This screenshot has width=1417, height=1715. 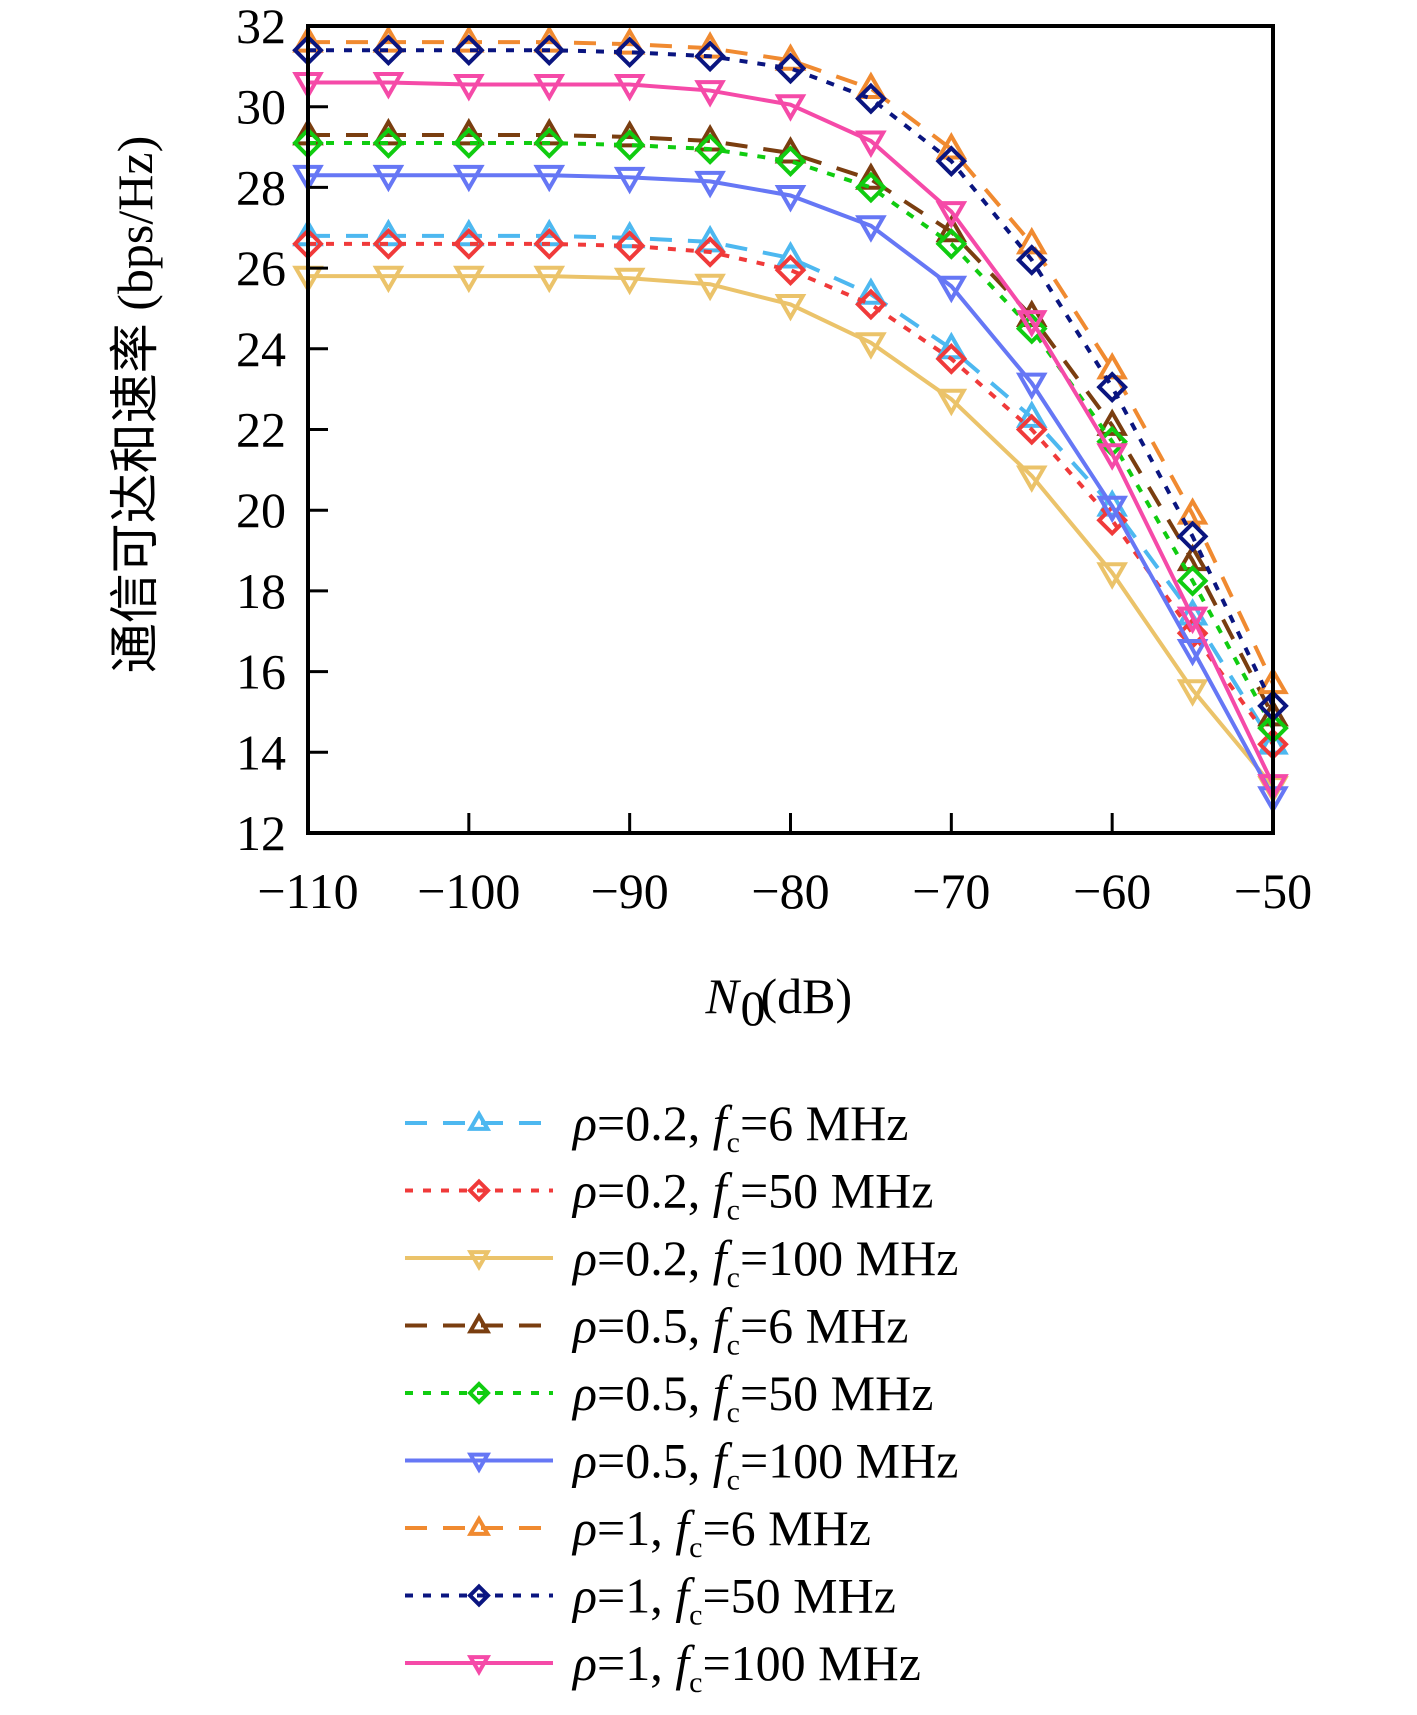 I want to click on x-tick-label: −60, so click(x=1112, y=891).